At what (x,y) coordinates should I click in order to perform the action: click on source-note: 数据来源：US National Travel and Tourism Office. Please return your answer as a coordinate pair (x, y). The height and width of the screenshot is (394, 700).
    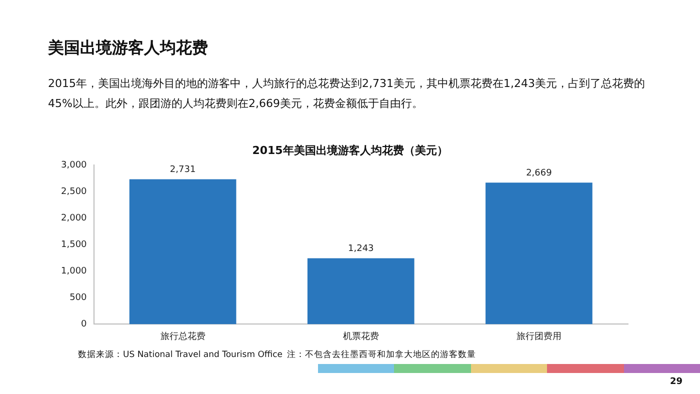
    Looking at the image, I should click on (180, 355).